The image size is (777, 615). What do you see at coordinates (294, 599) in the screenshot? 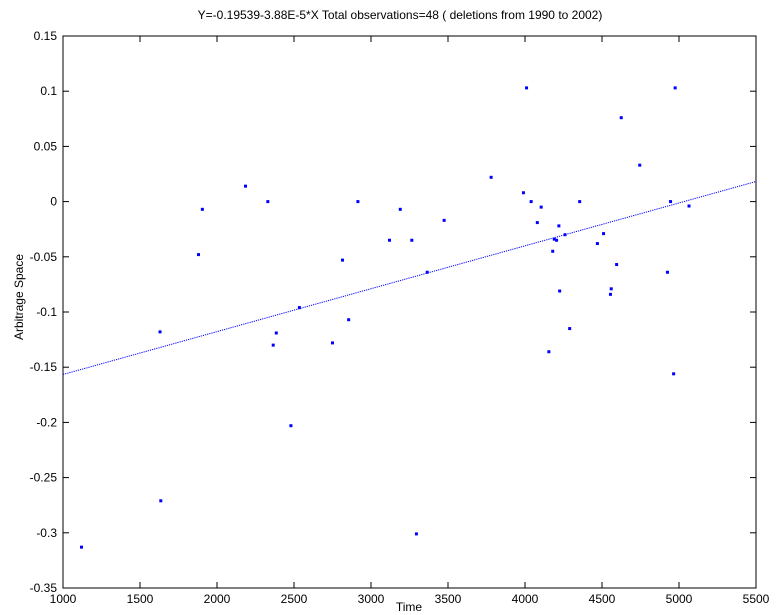
I see `x-tick-label: 2500` at bounding box center [294, 599].